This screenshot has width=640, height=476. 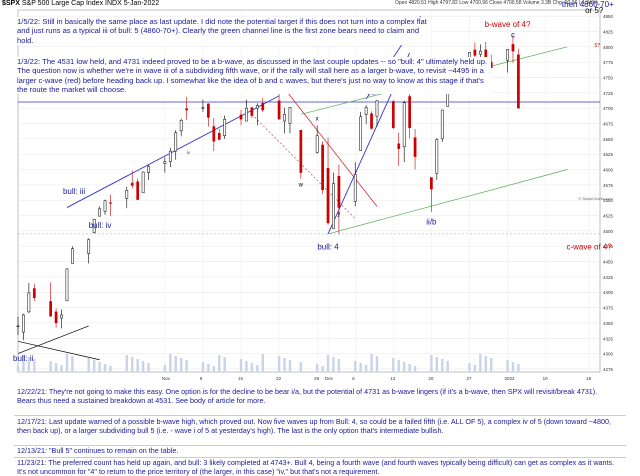 What do you see at coordinates (595, 198) in the screenshot?
I see `wave-label-watermark: © StockCharts.com` at bounding box center [595, 198].